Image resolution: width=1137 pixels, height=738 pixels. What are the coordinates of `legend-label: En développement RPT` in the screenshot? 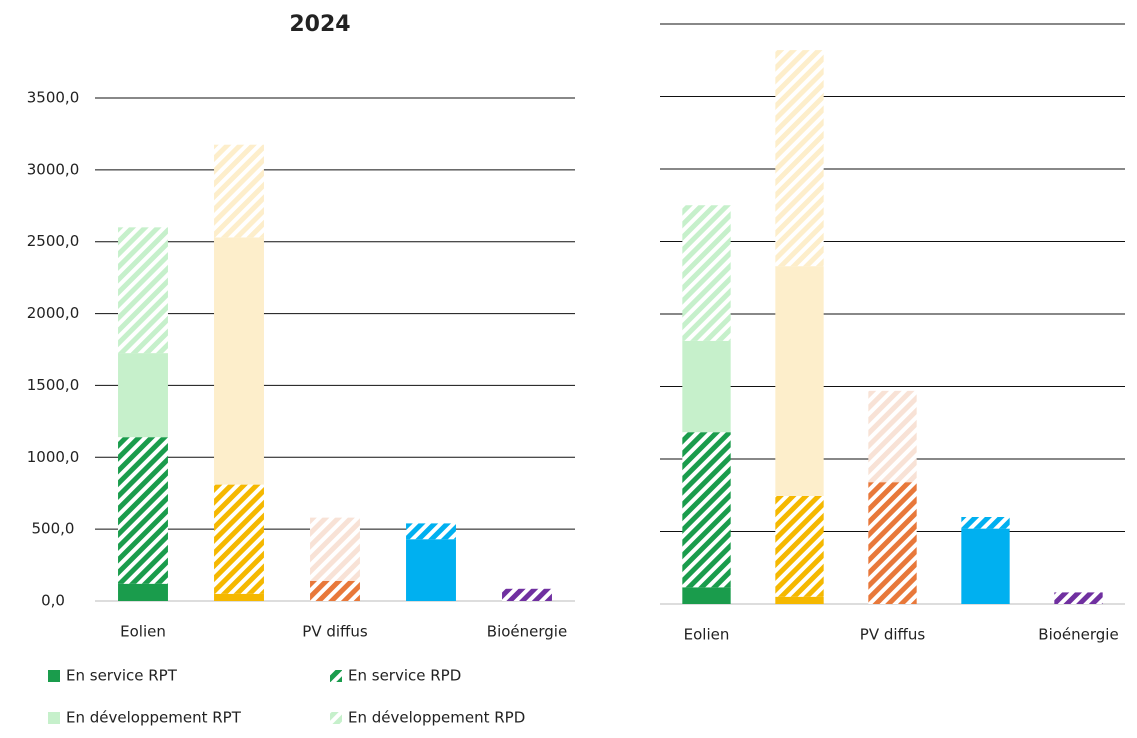 It's located at (154, 718).